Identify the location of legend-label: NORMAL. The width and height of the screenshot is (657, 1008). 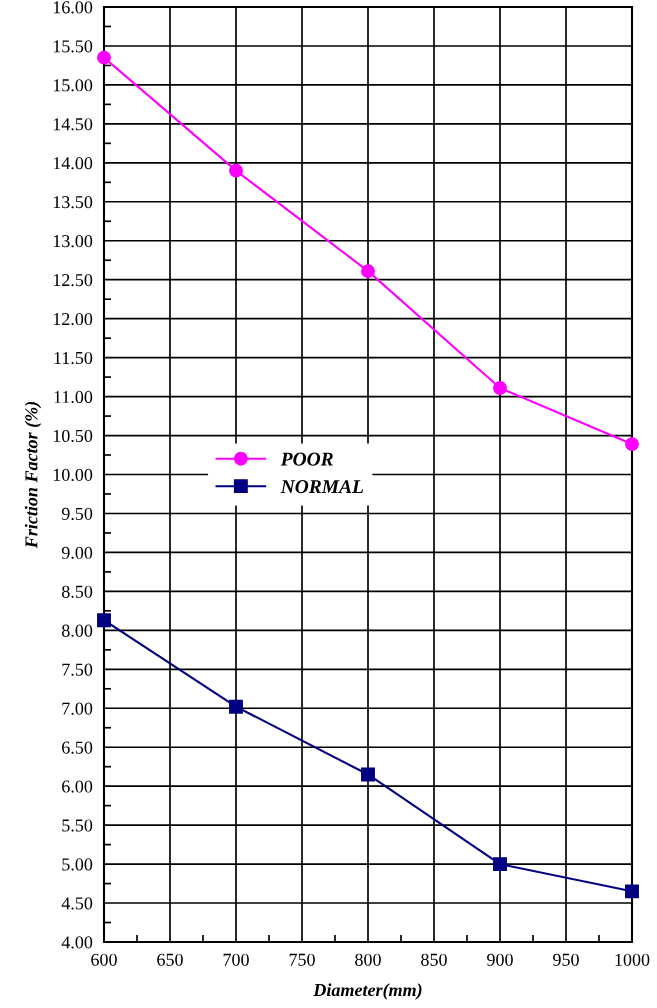
(322, 487).